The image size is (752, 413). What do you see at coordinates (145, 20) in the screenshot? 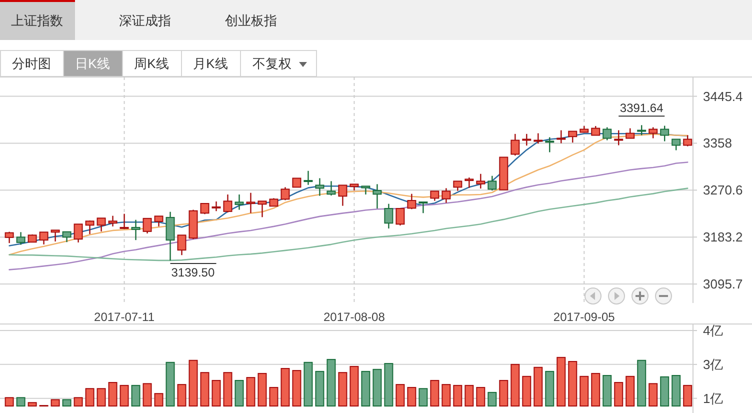
I see `text: 深证成指` at bounding box center [145, 20].